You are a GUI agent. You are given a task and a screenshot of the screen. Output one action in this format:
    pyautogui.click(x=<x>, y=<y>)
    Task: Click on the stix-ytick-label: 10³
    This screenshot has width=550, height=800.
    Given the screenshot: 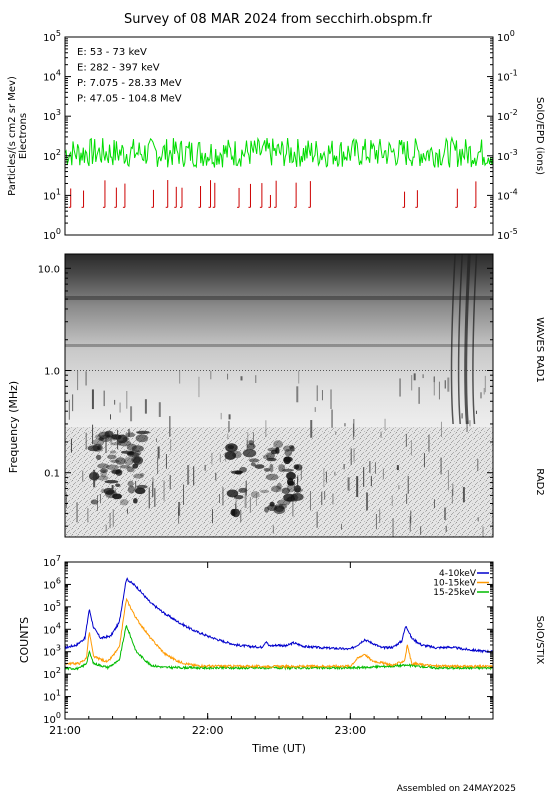 What is the action you would take?
    pyautogui.click(x=52, y=651)
    